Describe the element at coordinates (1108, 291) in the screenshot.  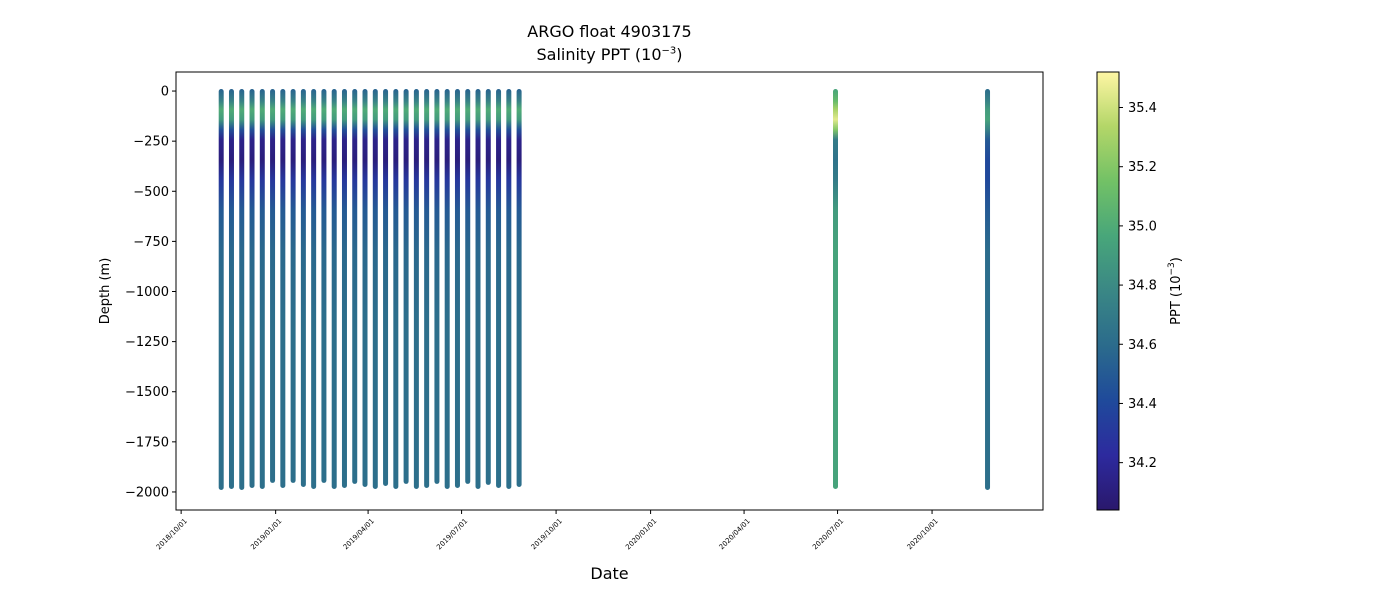
I see `colorbar` at that location.